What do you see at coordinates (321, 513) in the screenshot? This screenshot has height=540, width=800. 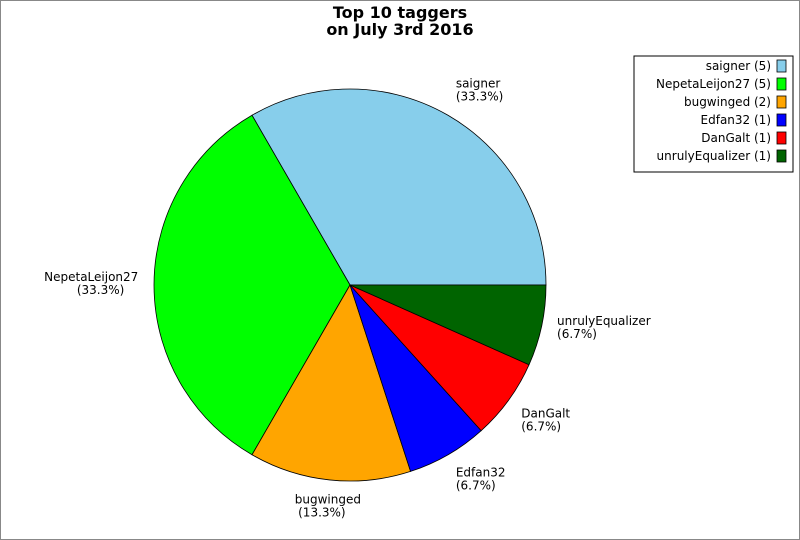 I see `slice-percent: (13.3%)` at bounding box center [321, 513].